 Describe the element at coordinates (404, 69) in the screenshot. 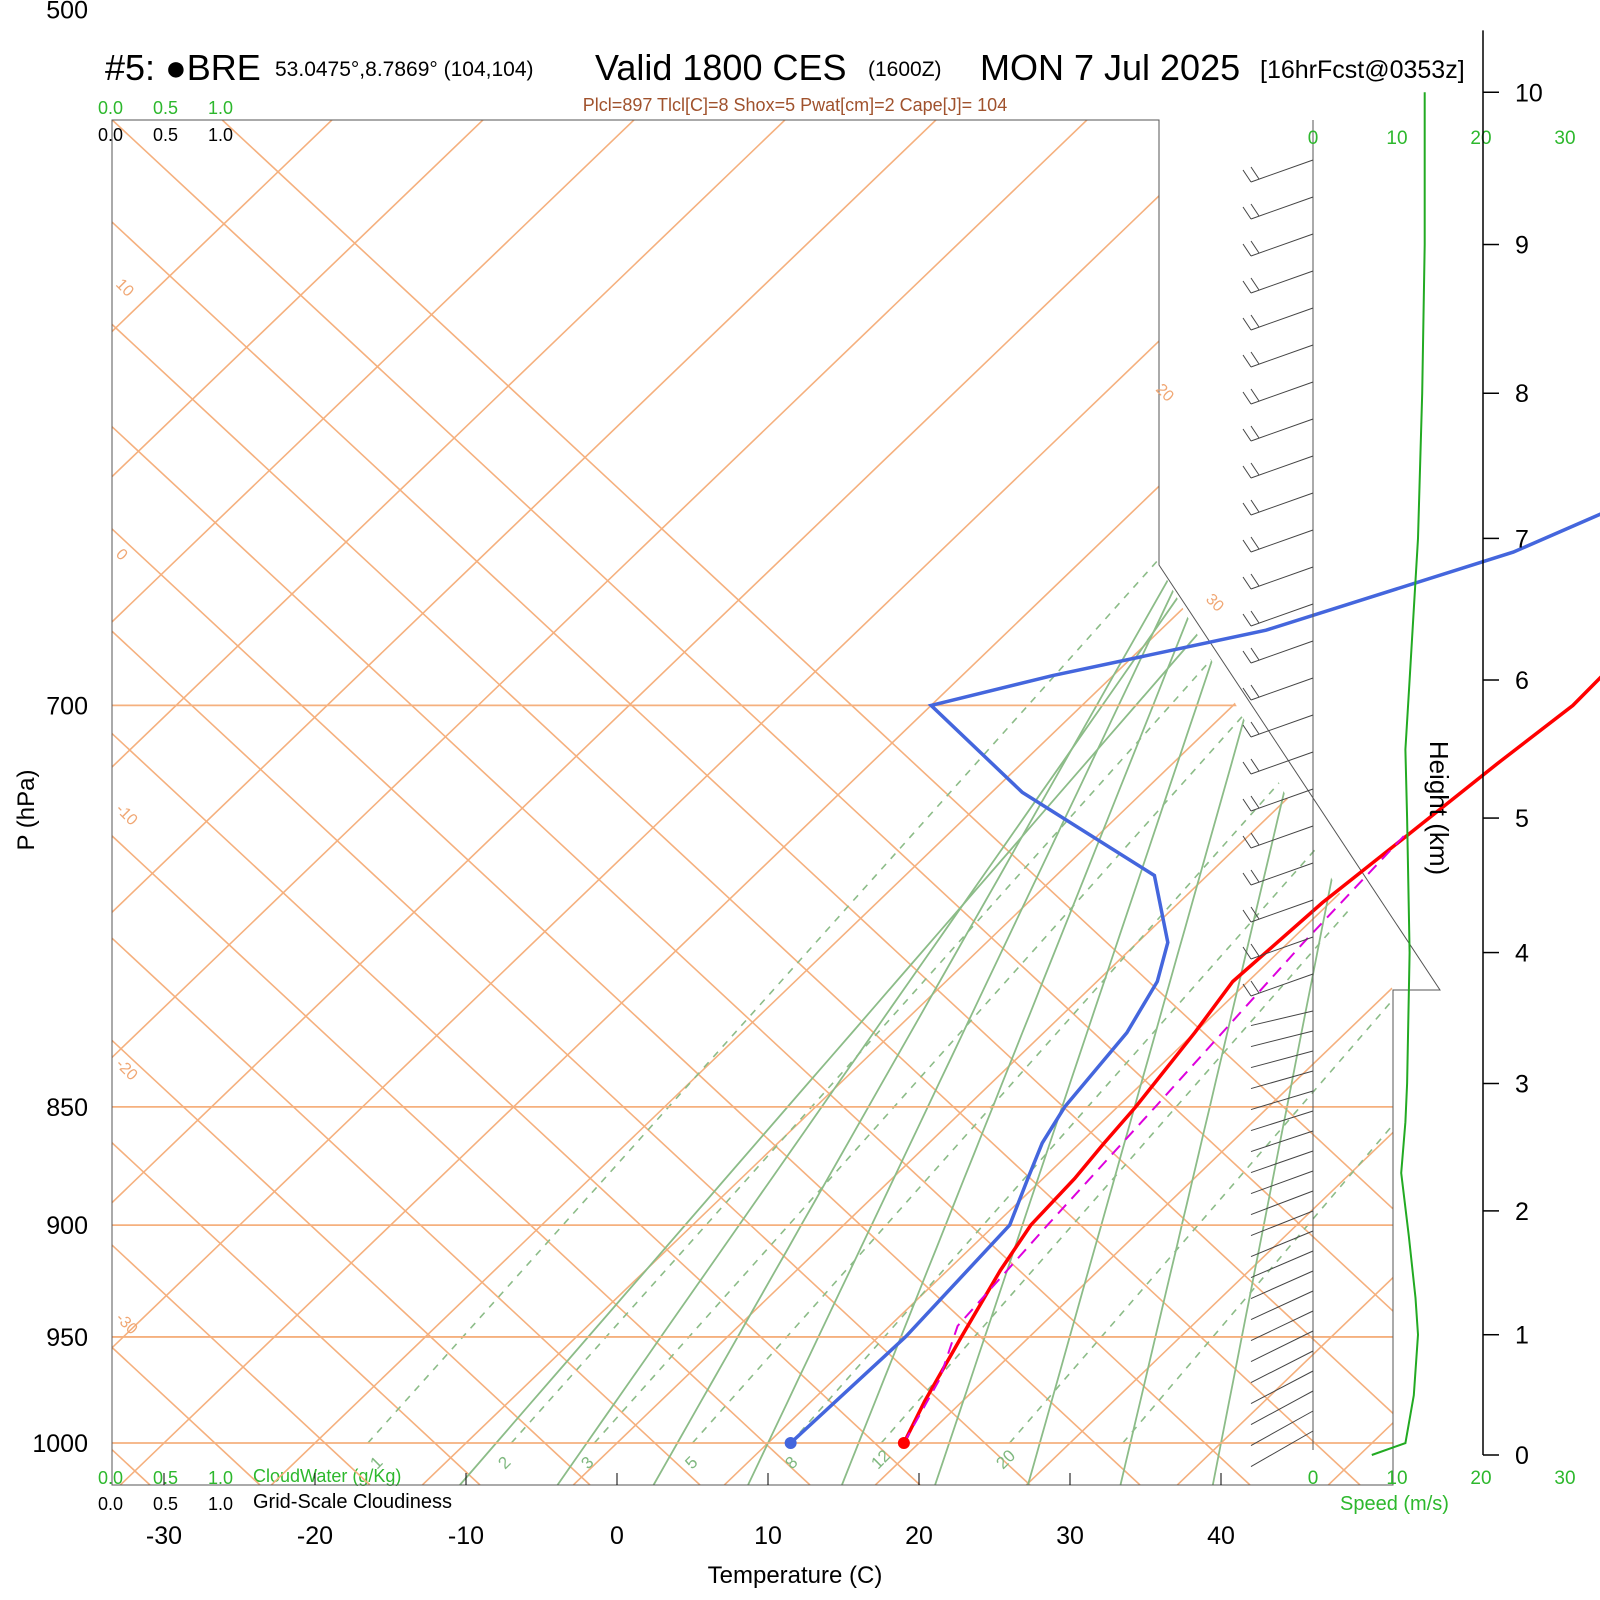

I see `coords-label: 53.0475°,8.7869° (104,104)` at that location.